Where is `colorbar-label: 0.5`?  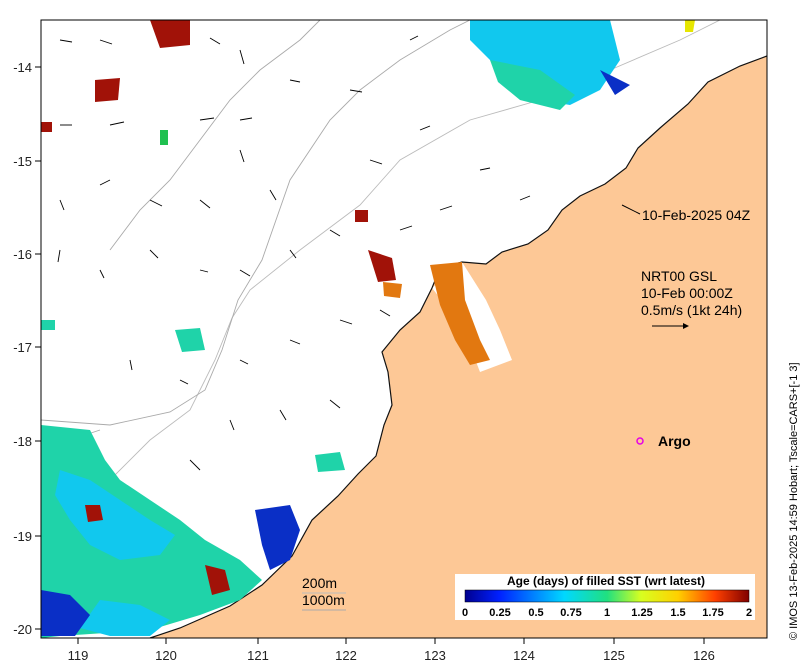
colorbar-label: 0.5 is located at coordinates (535, 613).